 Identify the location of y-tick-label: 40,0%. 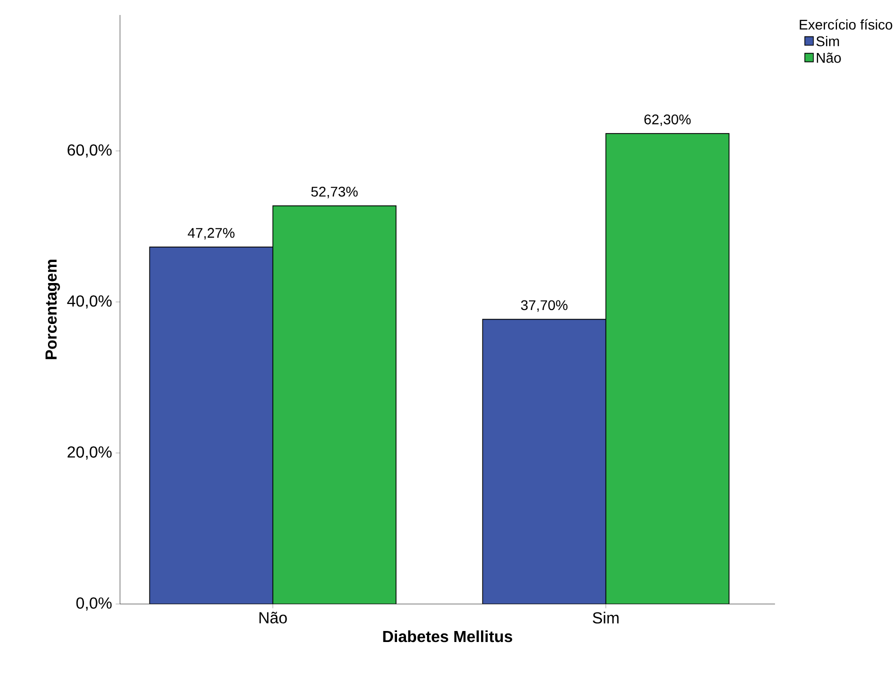
(89, 302).